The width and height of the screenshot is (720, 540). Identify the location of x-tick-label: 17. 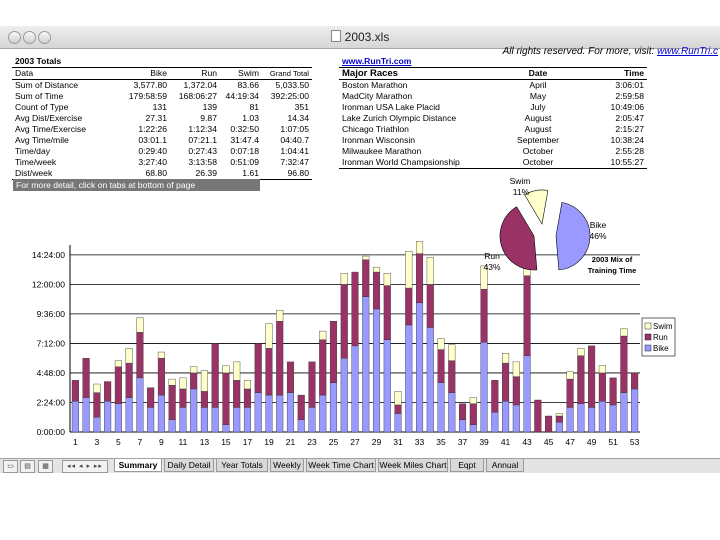
(248, 442).